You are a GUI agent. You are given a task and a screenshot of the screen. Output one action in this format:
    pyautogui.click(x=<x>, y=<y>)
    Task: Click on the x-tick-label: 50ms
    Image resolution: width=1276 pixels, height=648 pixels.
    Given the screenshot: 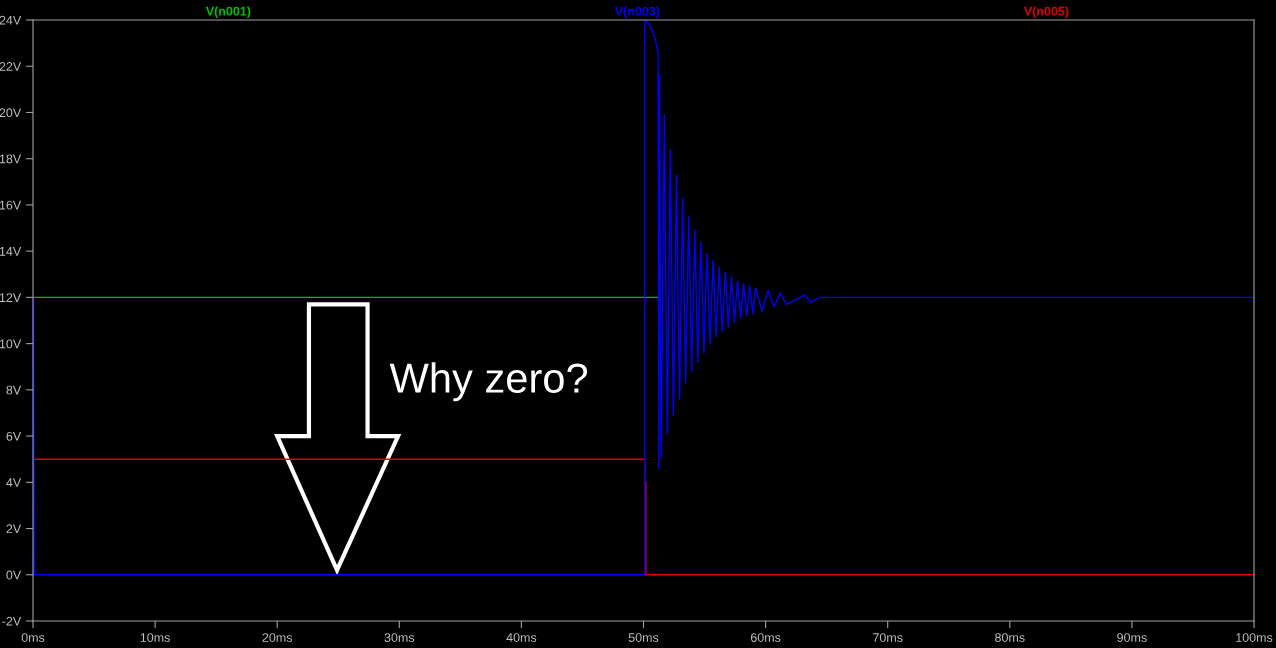 What is the action you would take?
    pyautogui.click(x=643, y=637)
    